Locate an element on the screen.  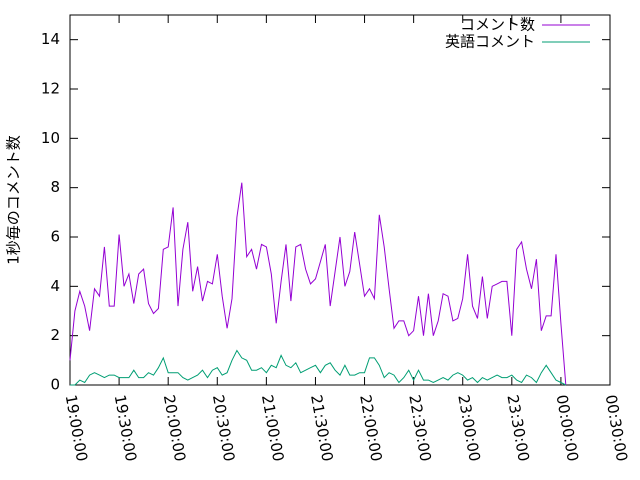
x-tick-label: 21:30:00 is located at coordinates (321, 427).